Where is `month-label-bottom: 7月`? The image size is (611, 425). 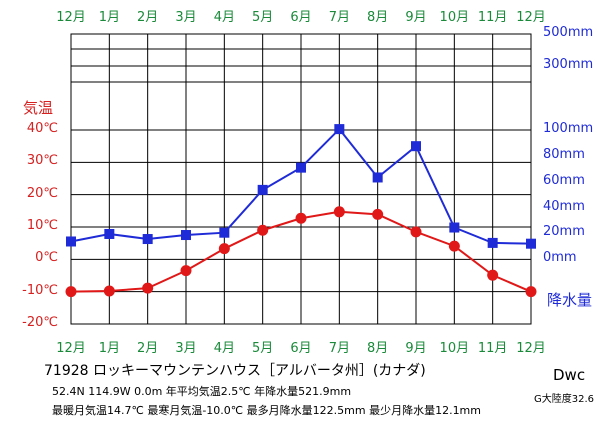 month-label-bottom: 7月 is located at coordinates (339, 348).